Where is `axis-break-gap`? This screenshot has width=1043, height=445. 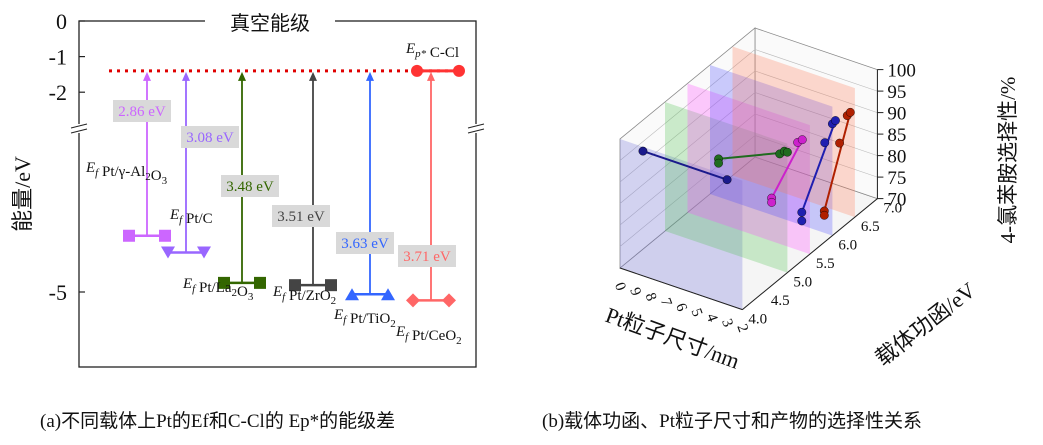
axis-break-gap is located at coordinates (79, 128).